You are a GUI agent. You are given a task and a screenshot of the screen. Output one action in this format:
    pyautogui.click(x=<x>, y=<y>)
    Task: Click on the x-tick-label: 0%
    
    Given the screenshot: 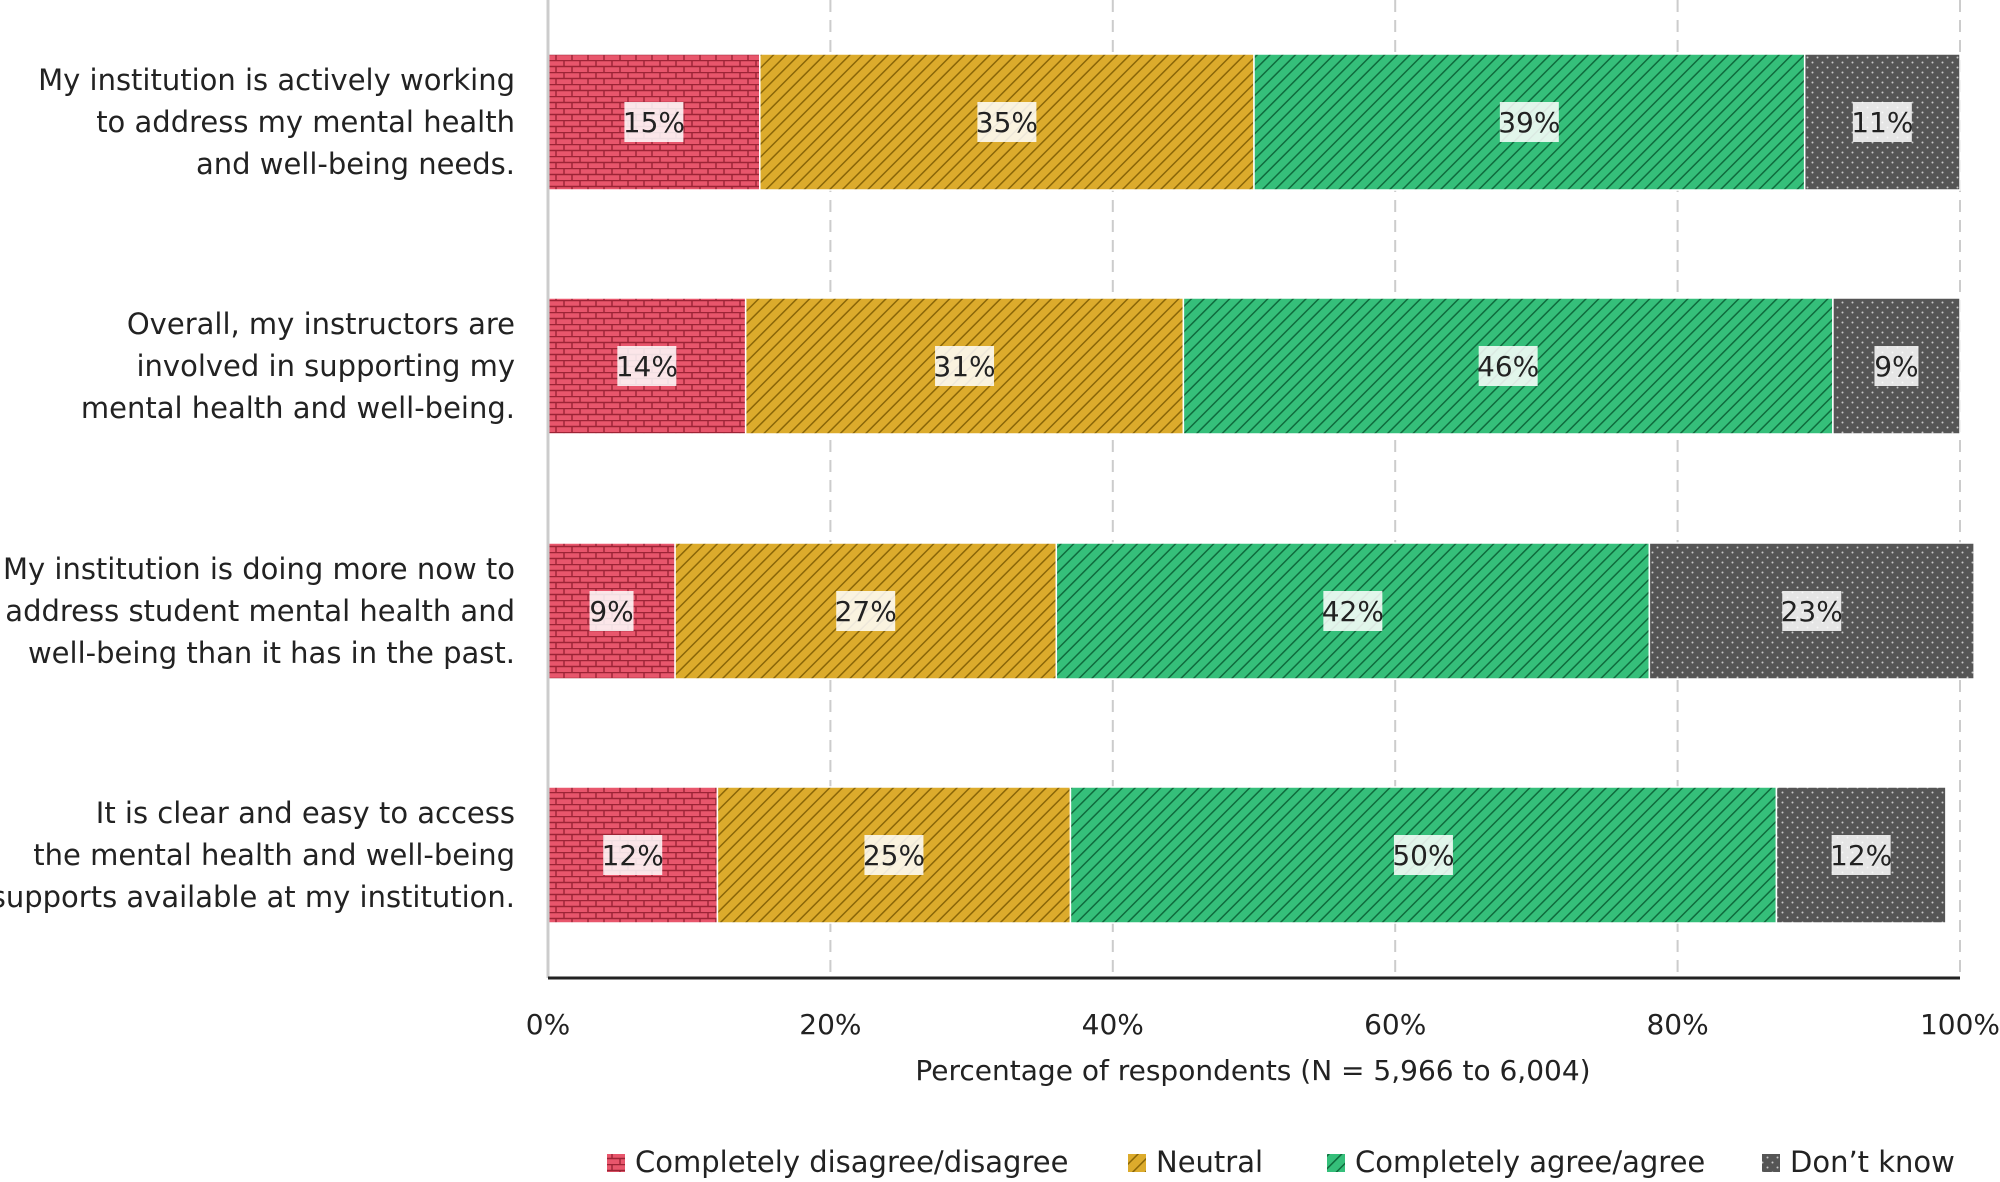 What is the action you would take?
    pyautogui.click(x=548, y=1024)
    